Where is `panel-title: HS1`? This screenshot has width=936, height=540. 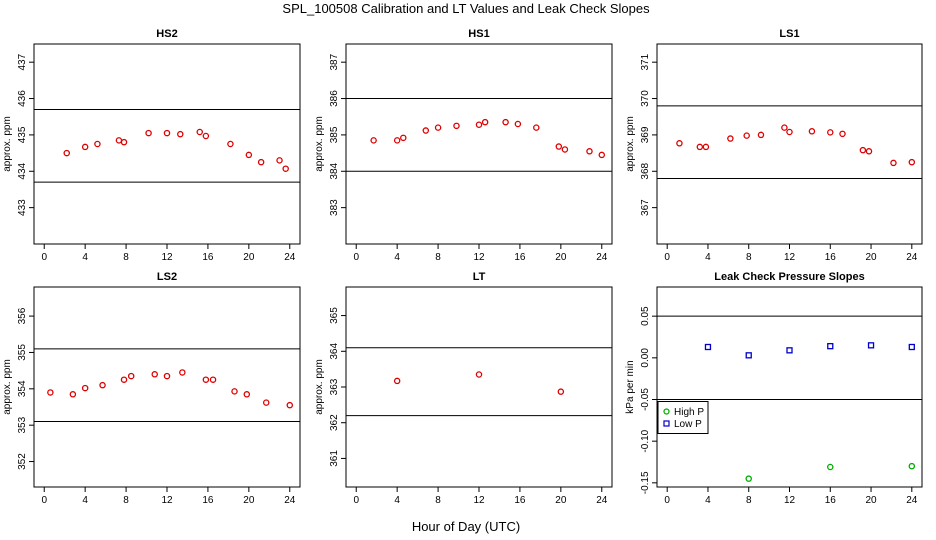
panel-title: HS1 is located at coordinates (478, 34).